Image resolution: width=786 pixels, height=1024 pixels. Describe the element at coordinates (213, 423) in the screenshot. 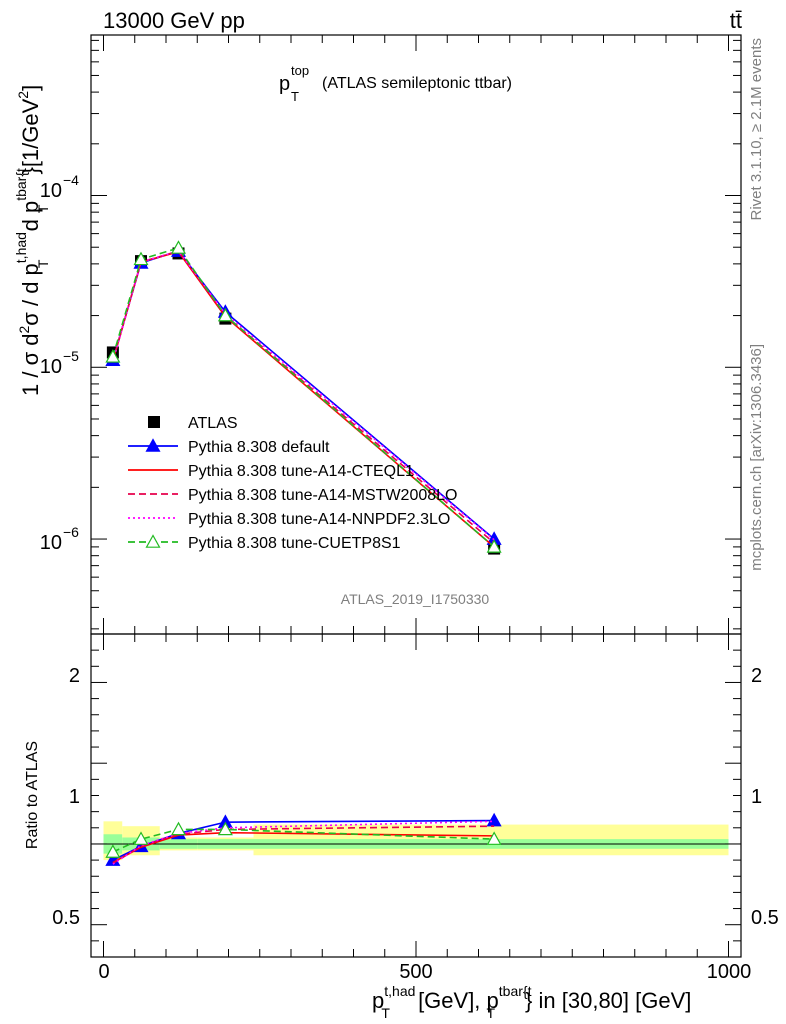

I see `legend-label: ATLAS` at that location.